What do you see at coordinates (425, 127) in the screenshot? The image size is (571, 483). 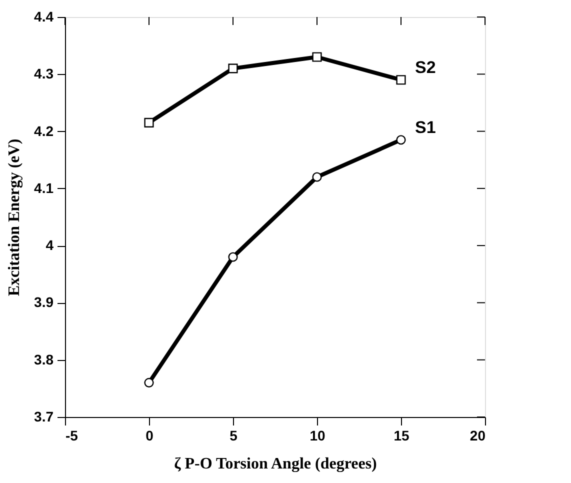 I see `series-label: S1` at bounding box center [425, 127].